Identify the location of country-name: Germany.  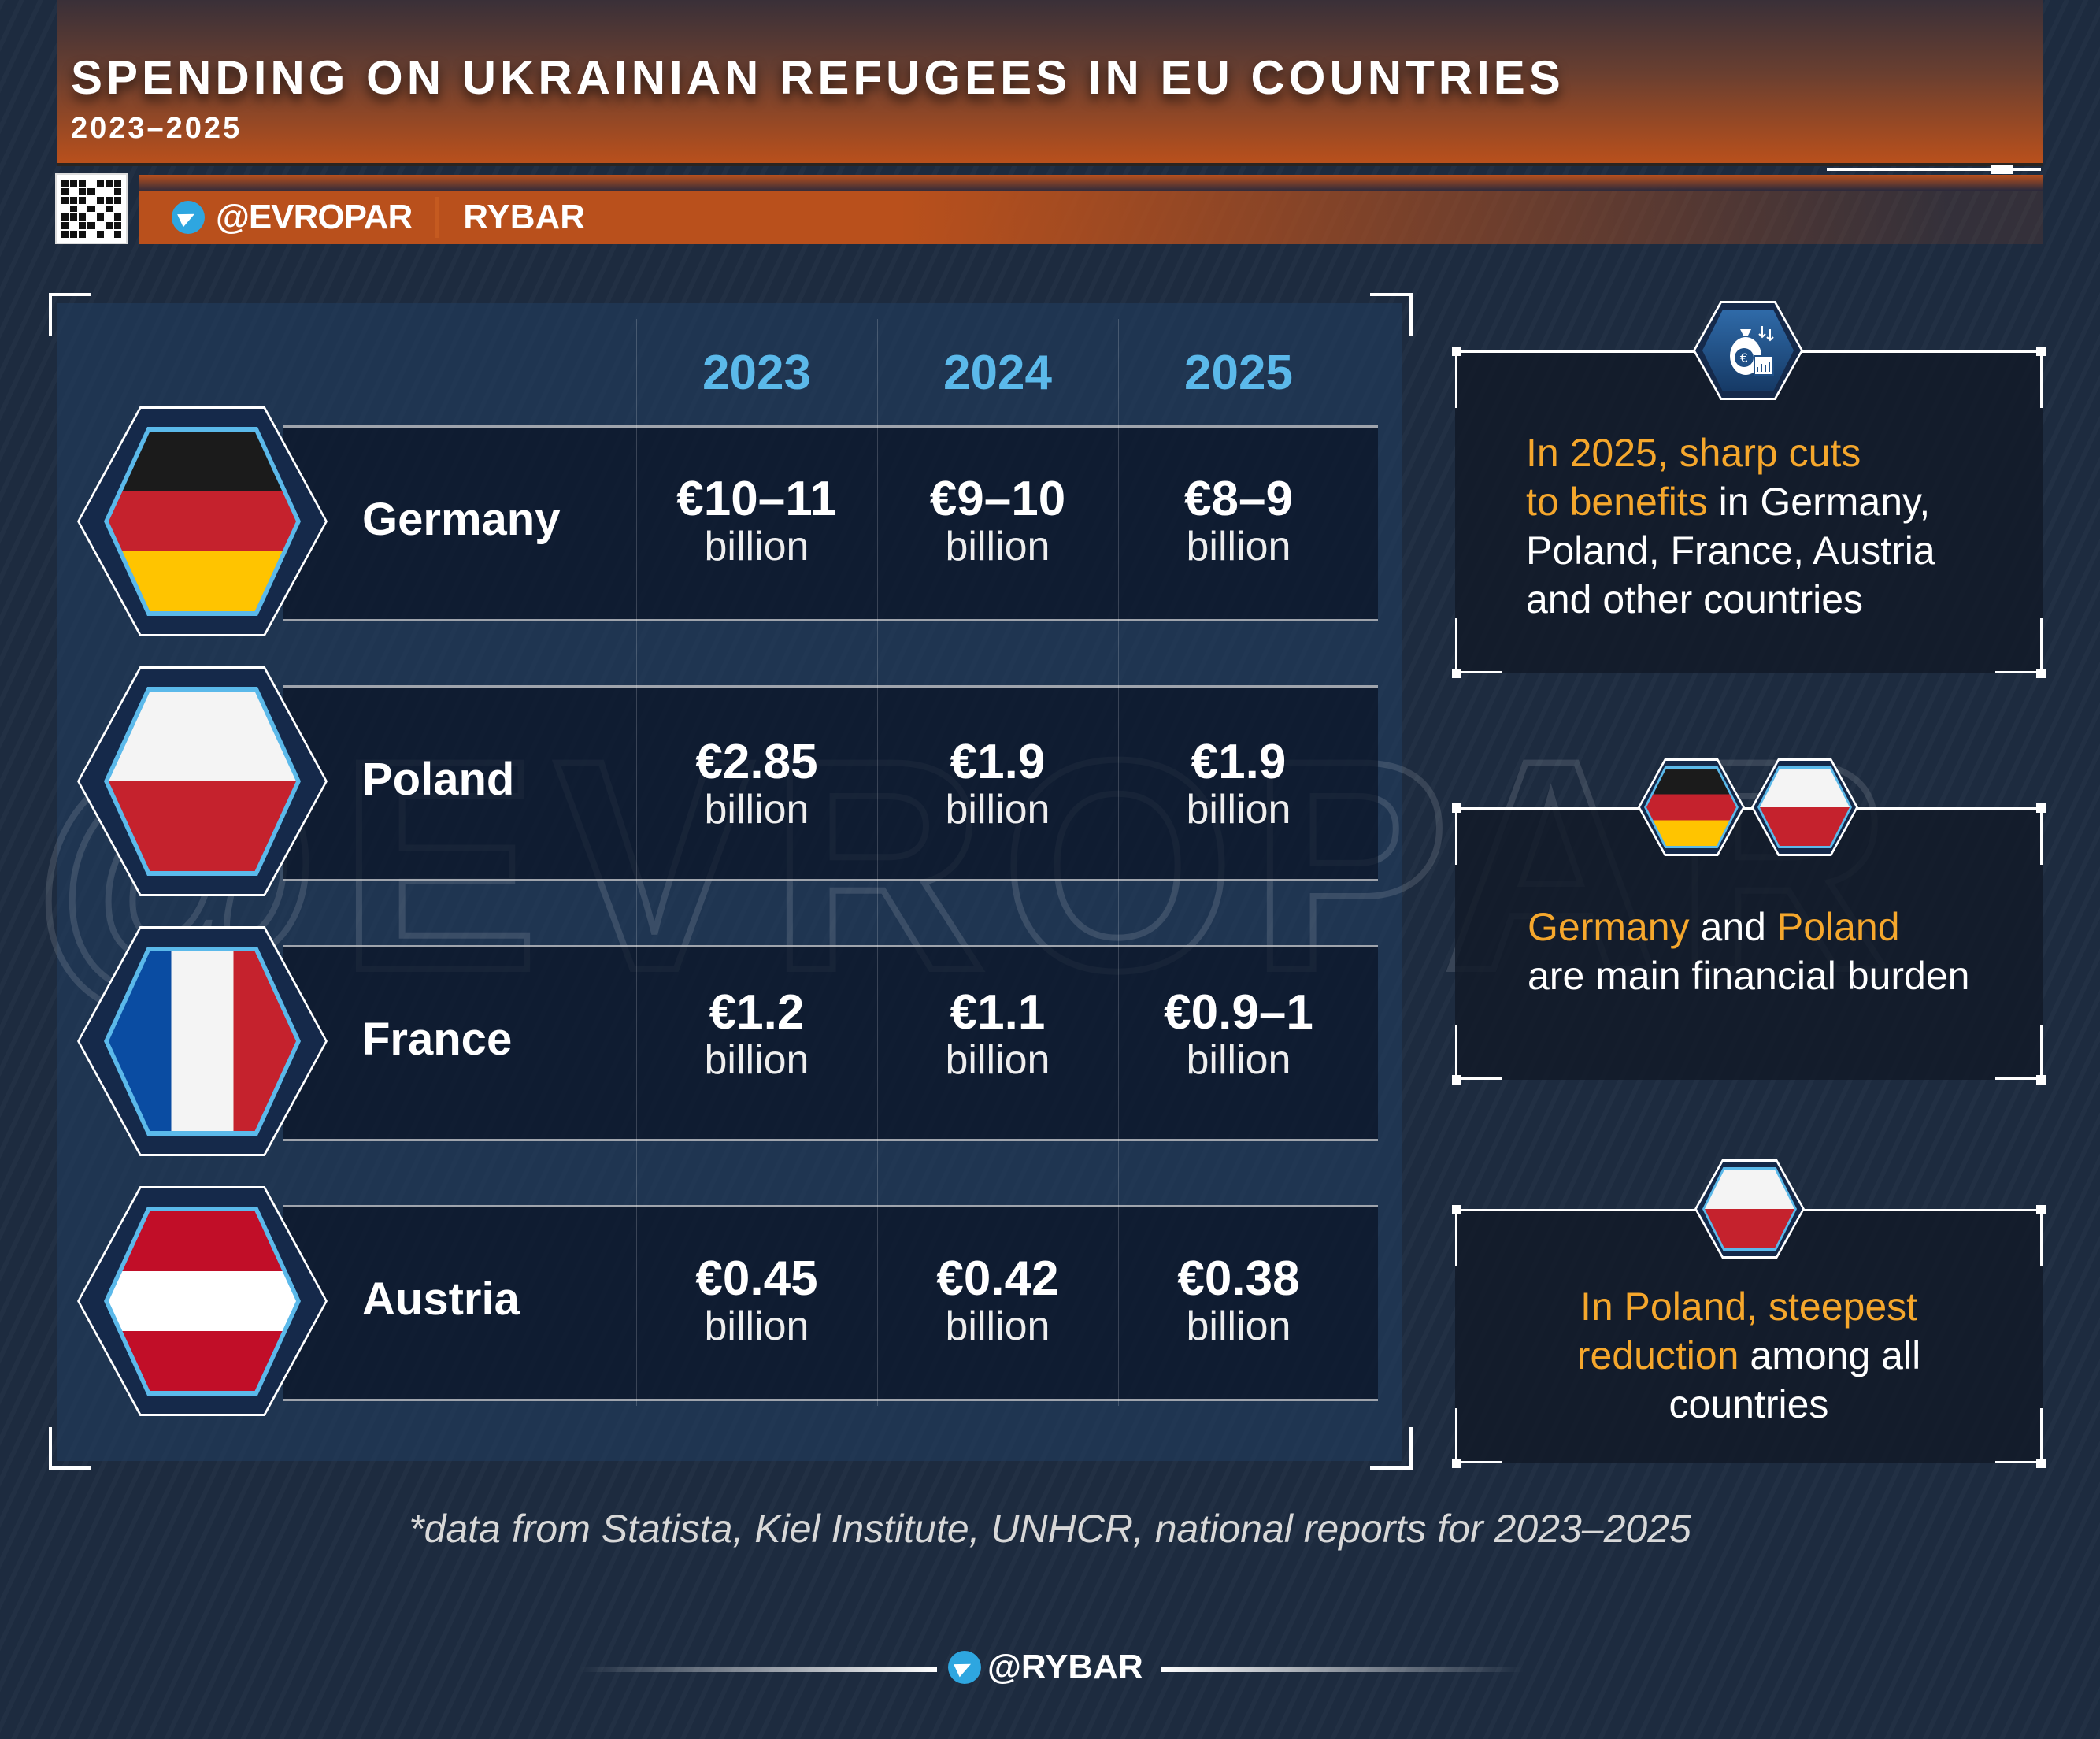
(462, 519).